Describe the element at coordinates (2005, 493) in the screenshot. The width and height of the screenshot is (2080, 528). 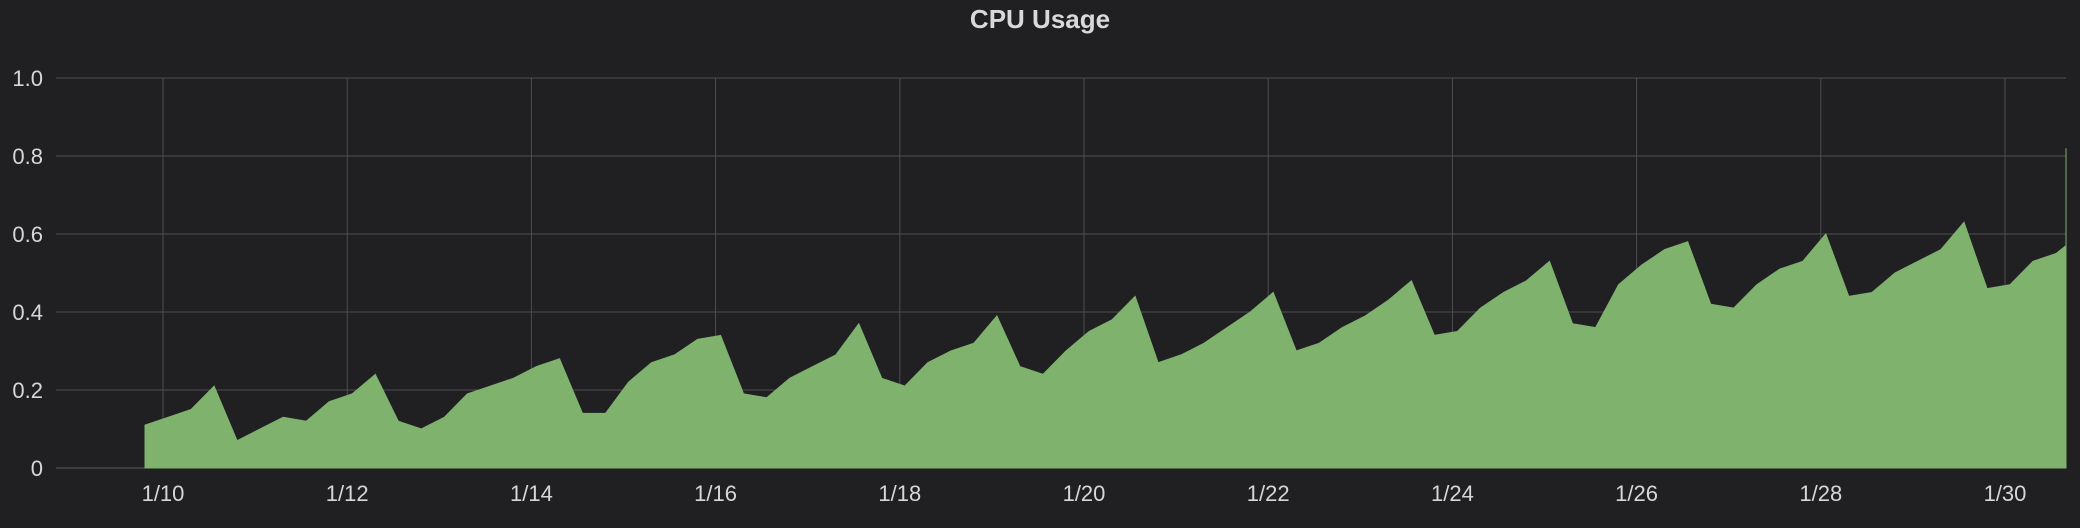
I see `x-tick-label: 1/30` at that location.